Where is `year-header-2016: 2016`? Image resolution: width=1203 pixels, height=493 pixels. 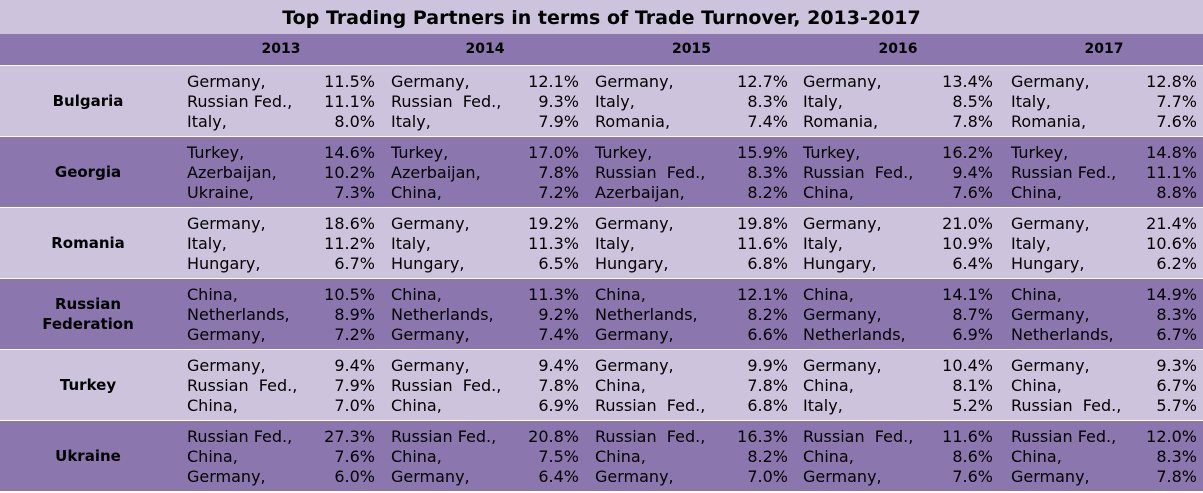
year-header-2016: 2016 is located at coordinates (898, 49).